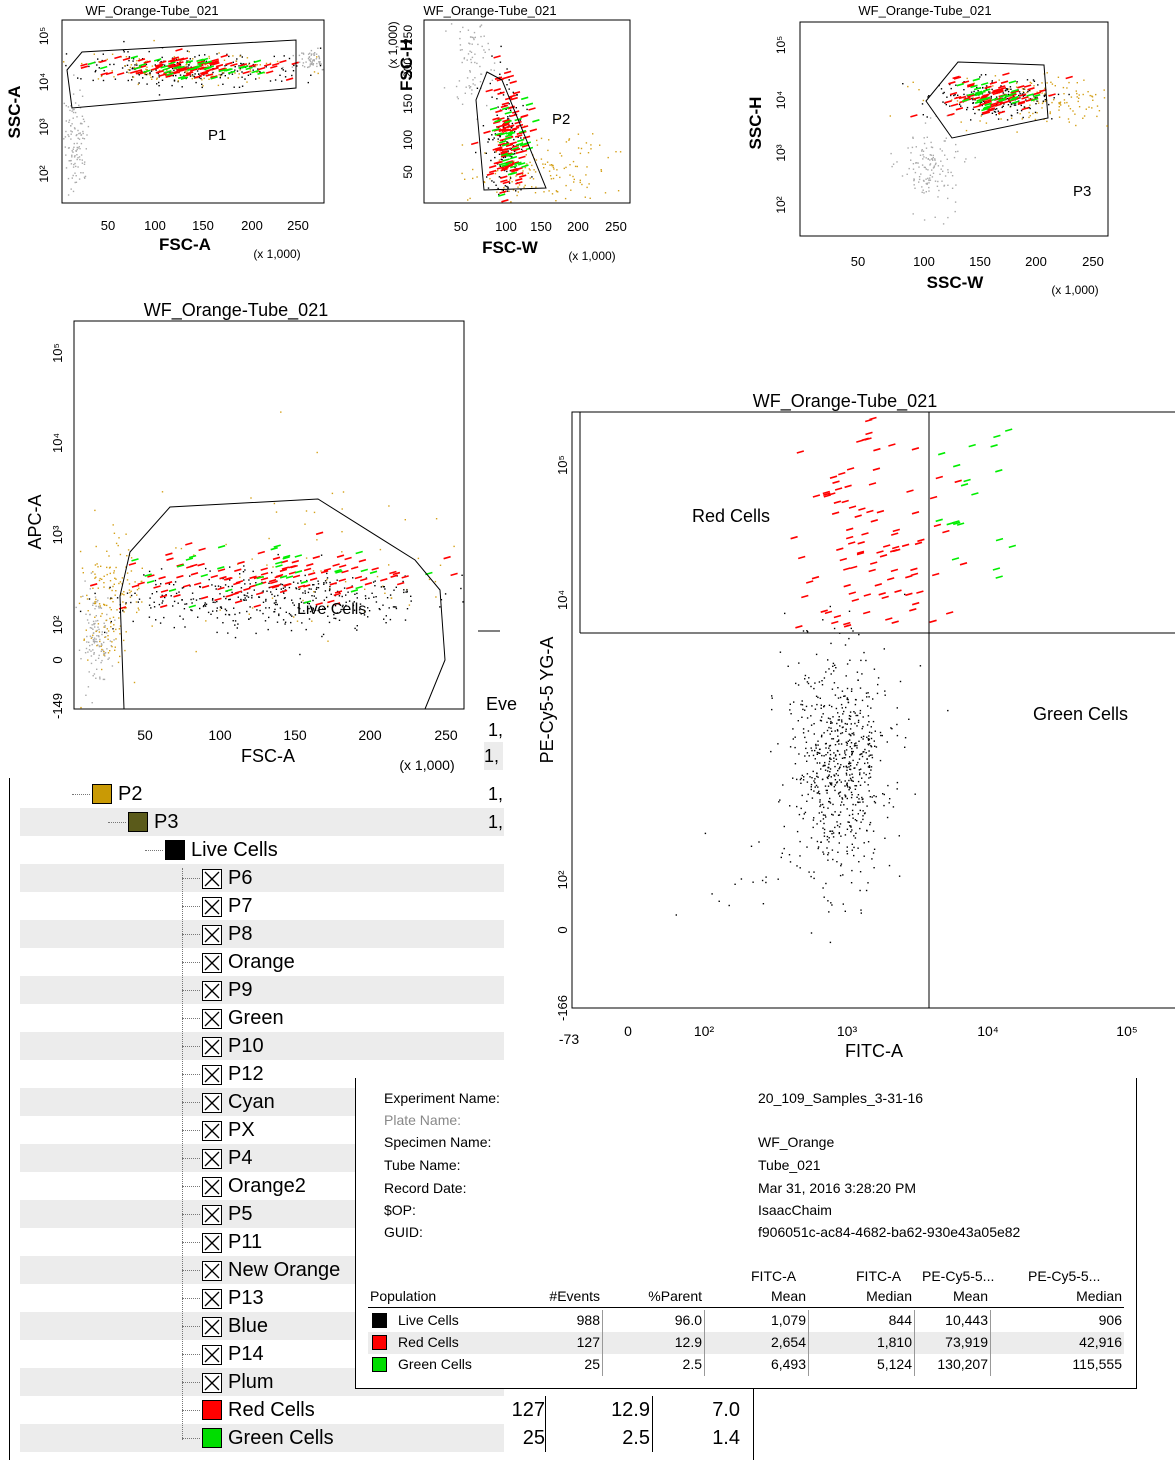 Image resolution: width=1175 pixels, height=1460 pixels. What do you see at coordinates (262, 1354) in the screenshot?
I see `hierarchy-row-p14: P14` at bounding box center [262, 1354].